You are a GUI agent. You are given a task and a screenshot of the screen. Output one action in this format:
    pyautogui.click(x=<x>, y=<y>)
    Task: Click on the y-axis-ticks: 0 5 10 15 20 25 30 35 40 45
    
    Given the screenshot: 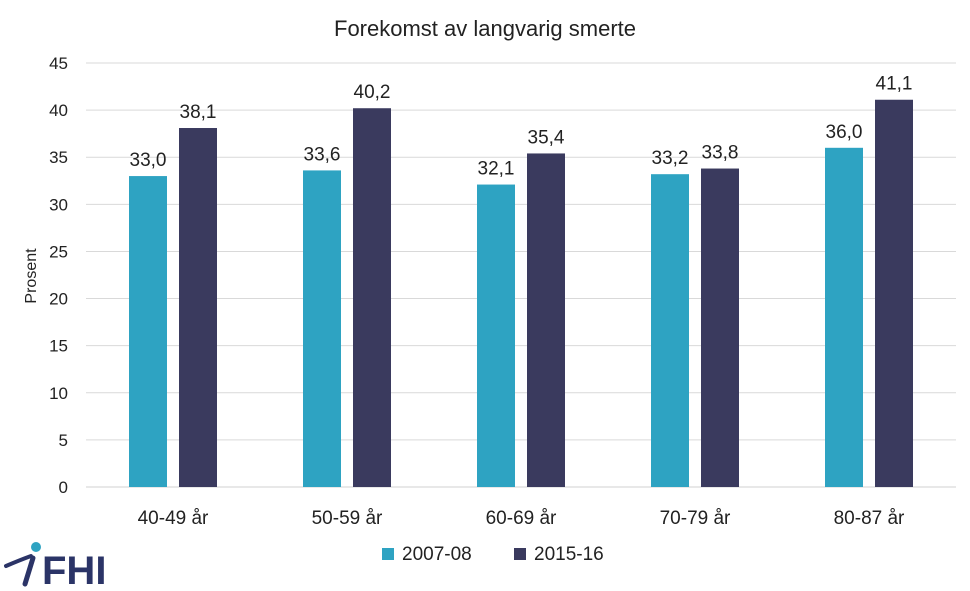 What is the action you would take?
    pyautogui.click(x=58, y=275)
    